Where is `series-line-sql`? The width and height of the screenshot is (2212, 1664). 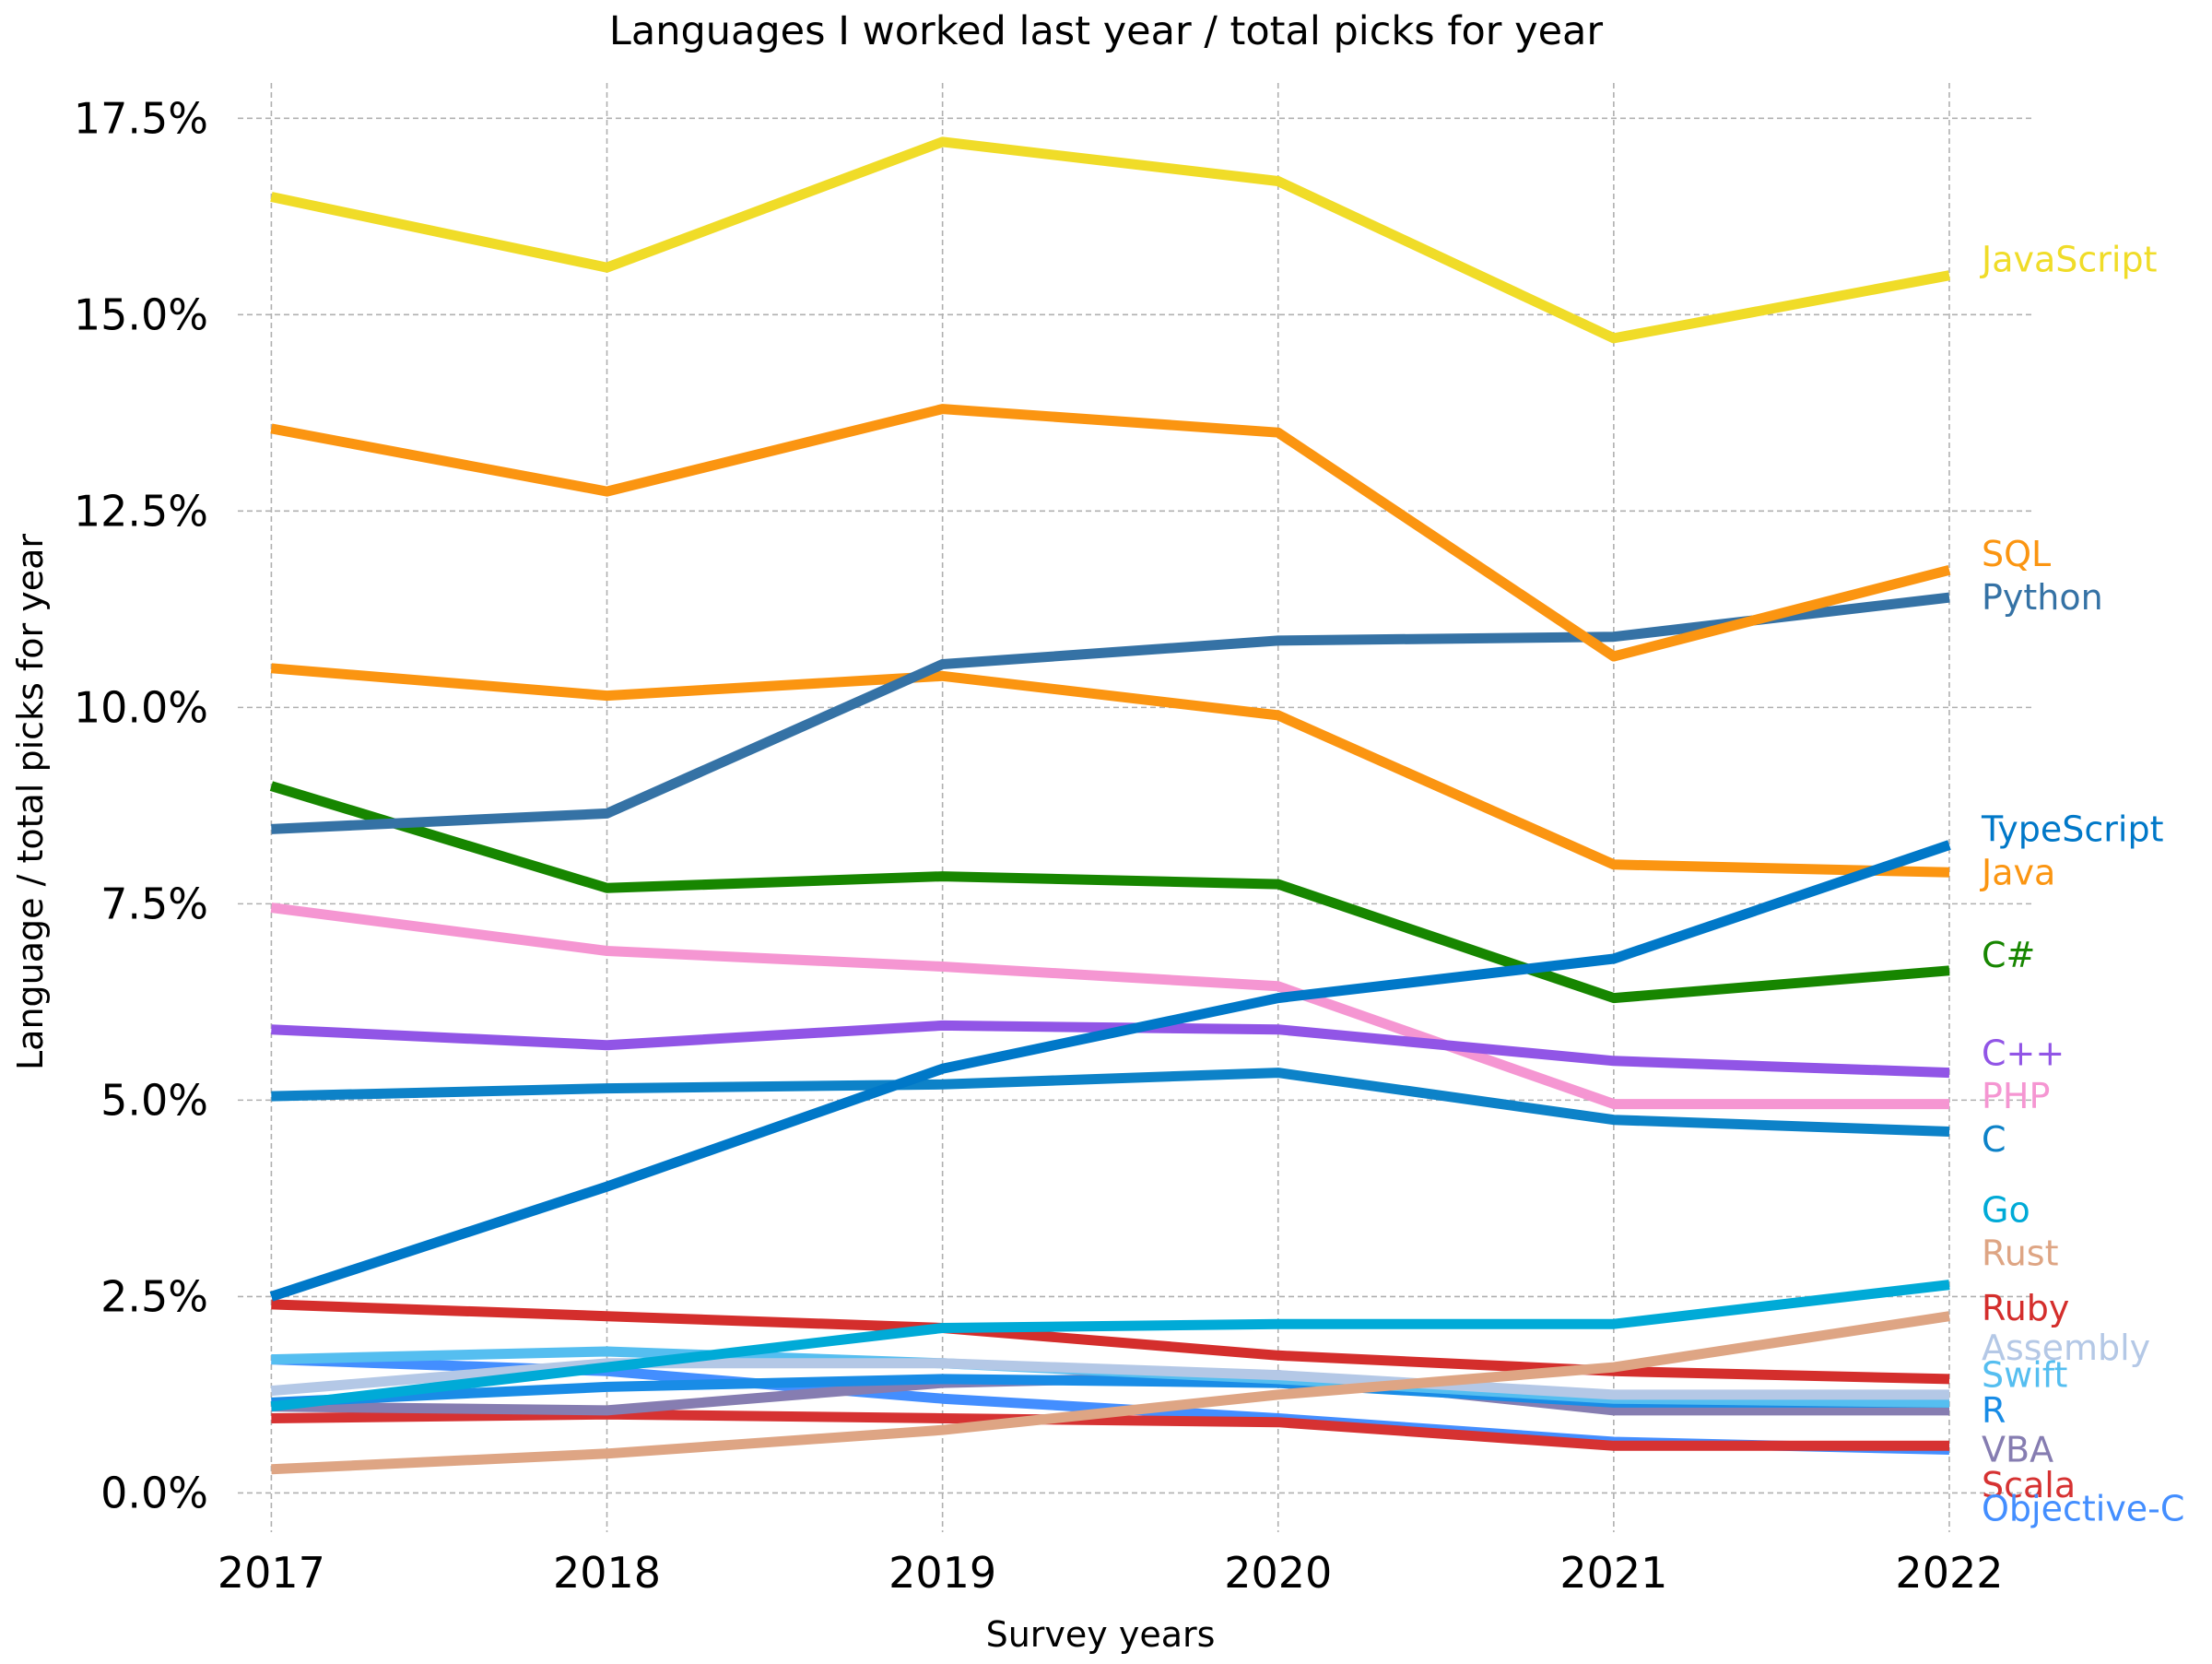
series-line-sql is located at coordinates (1110, 533).